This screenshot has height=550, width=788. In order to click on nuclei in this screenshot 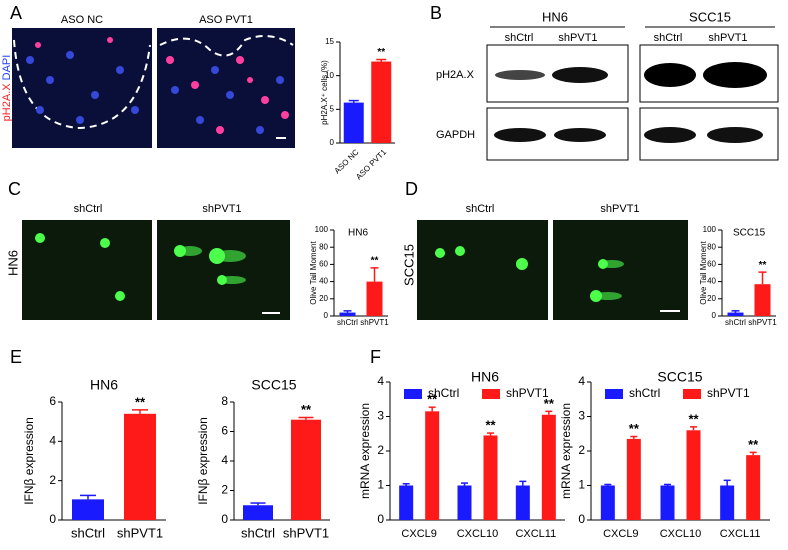, I will do `click(155, 92)`.